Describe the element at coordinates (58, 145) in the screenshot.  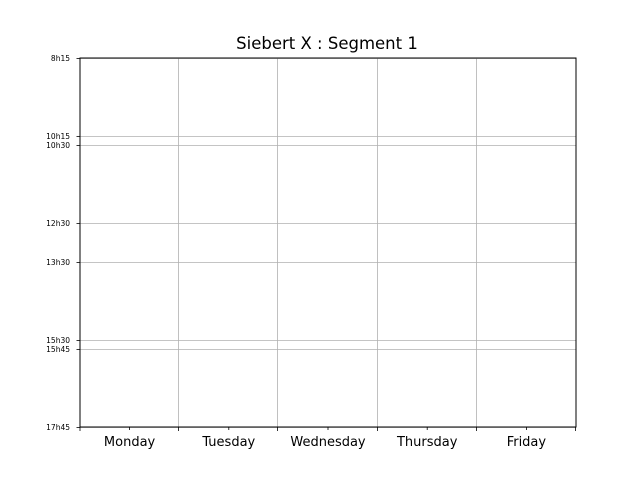
I see `y-tick-label: 10h30` at that location.